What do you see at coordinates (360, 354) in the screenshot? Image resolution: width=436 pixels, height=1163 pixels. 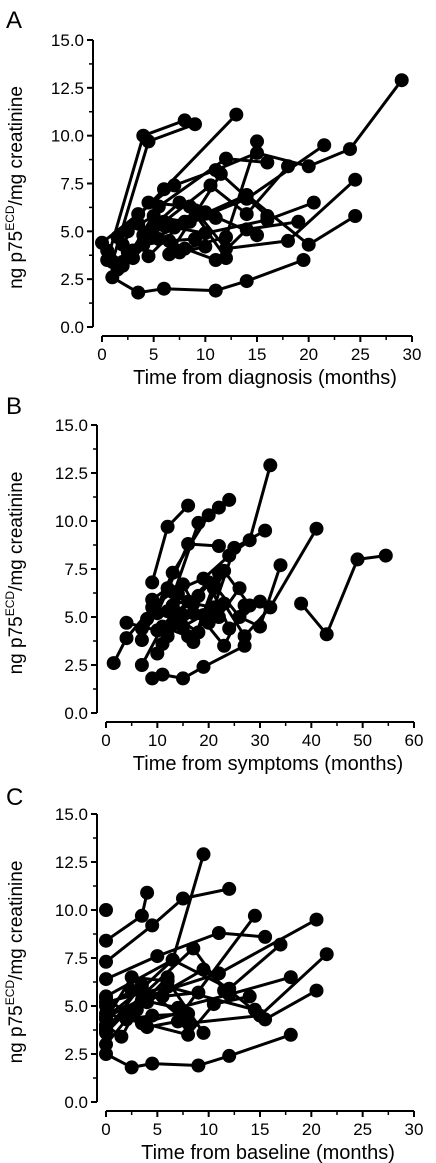 I see `x-tick-label: 25` at bounding box center [360, 354].